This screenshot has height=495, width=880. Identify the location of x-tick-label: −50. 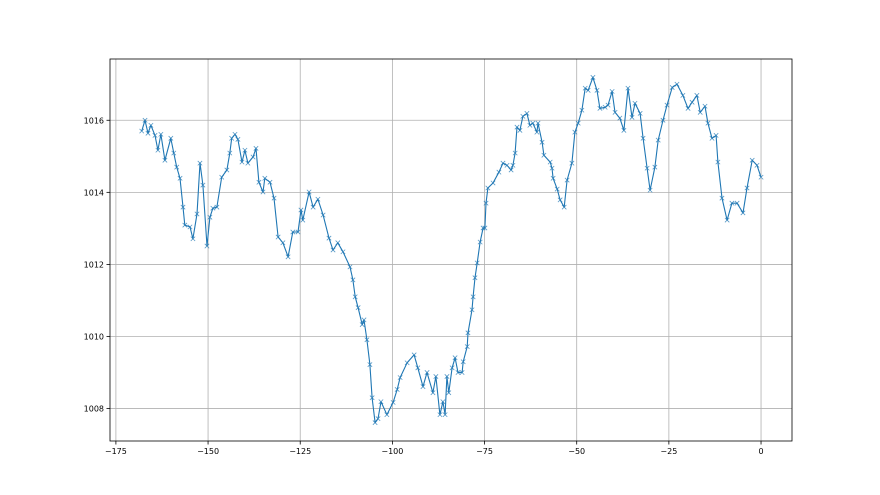
(576, 451).